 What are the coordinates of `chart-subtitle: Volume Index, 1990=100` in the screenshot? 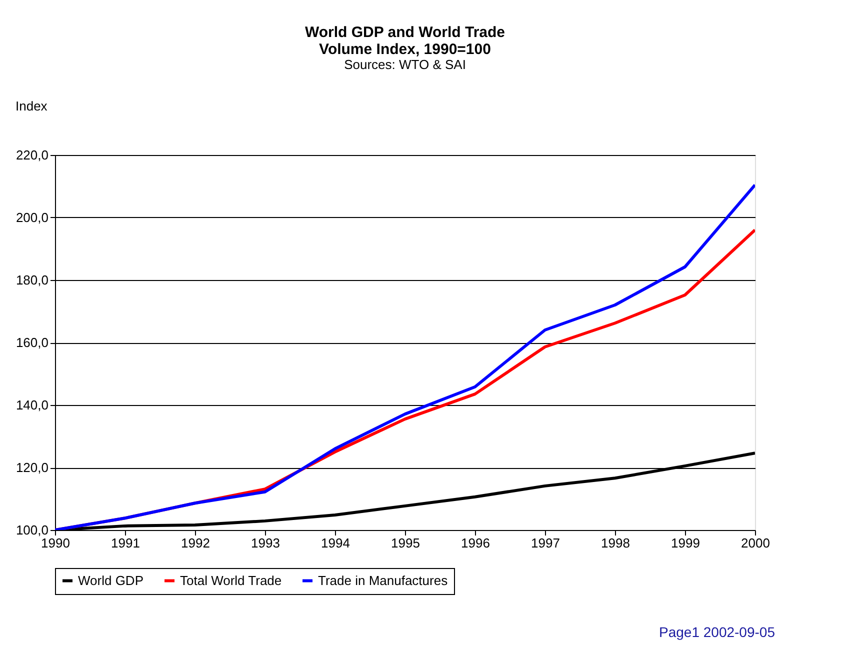 It's located at (405, 49).